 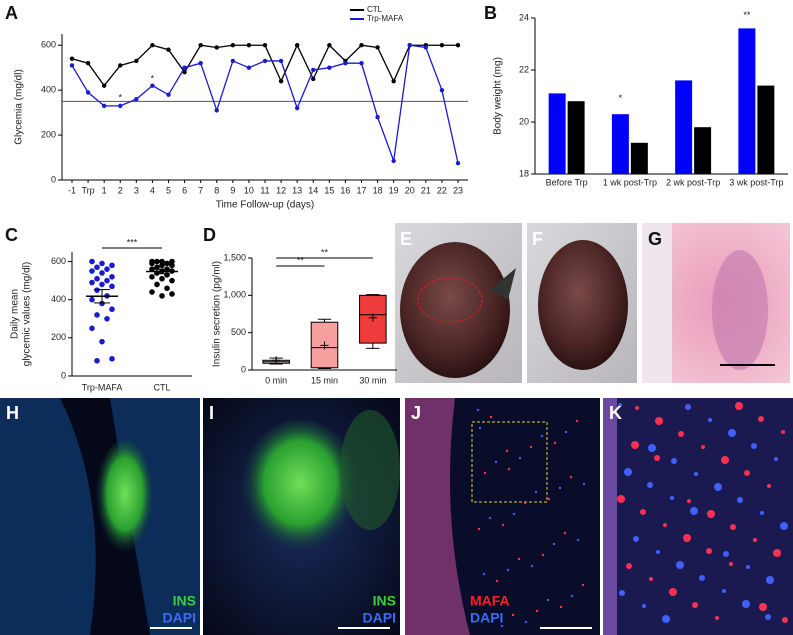 I want to click on legend-label: Trp-MAFA, so click(x=385, y=18).